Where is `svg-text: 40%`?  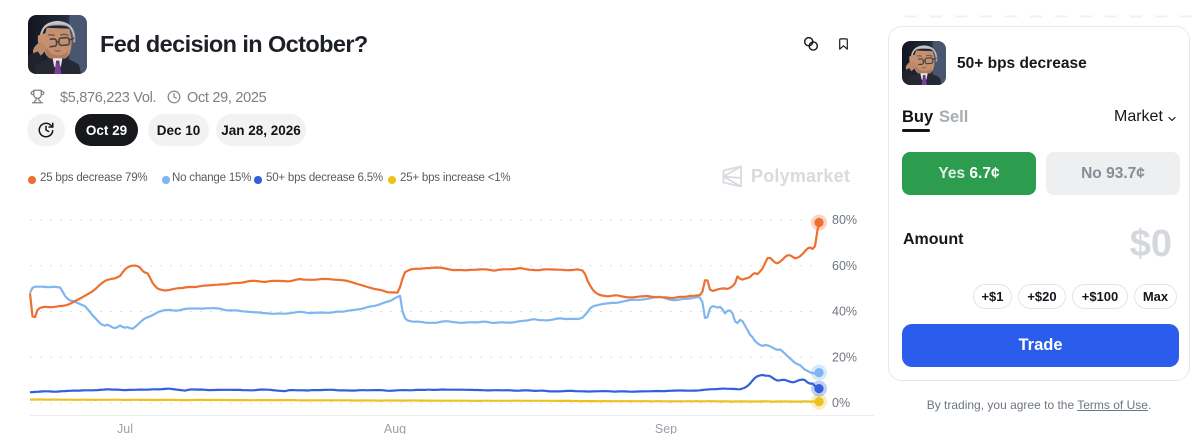
svg-text: 40% is located at coordinates (844, 312).